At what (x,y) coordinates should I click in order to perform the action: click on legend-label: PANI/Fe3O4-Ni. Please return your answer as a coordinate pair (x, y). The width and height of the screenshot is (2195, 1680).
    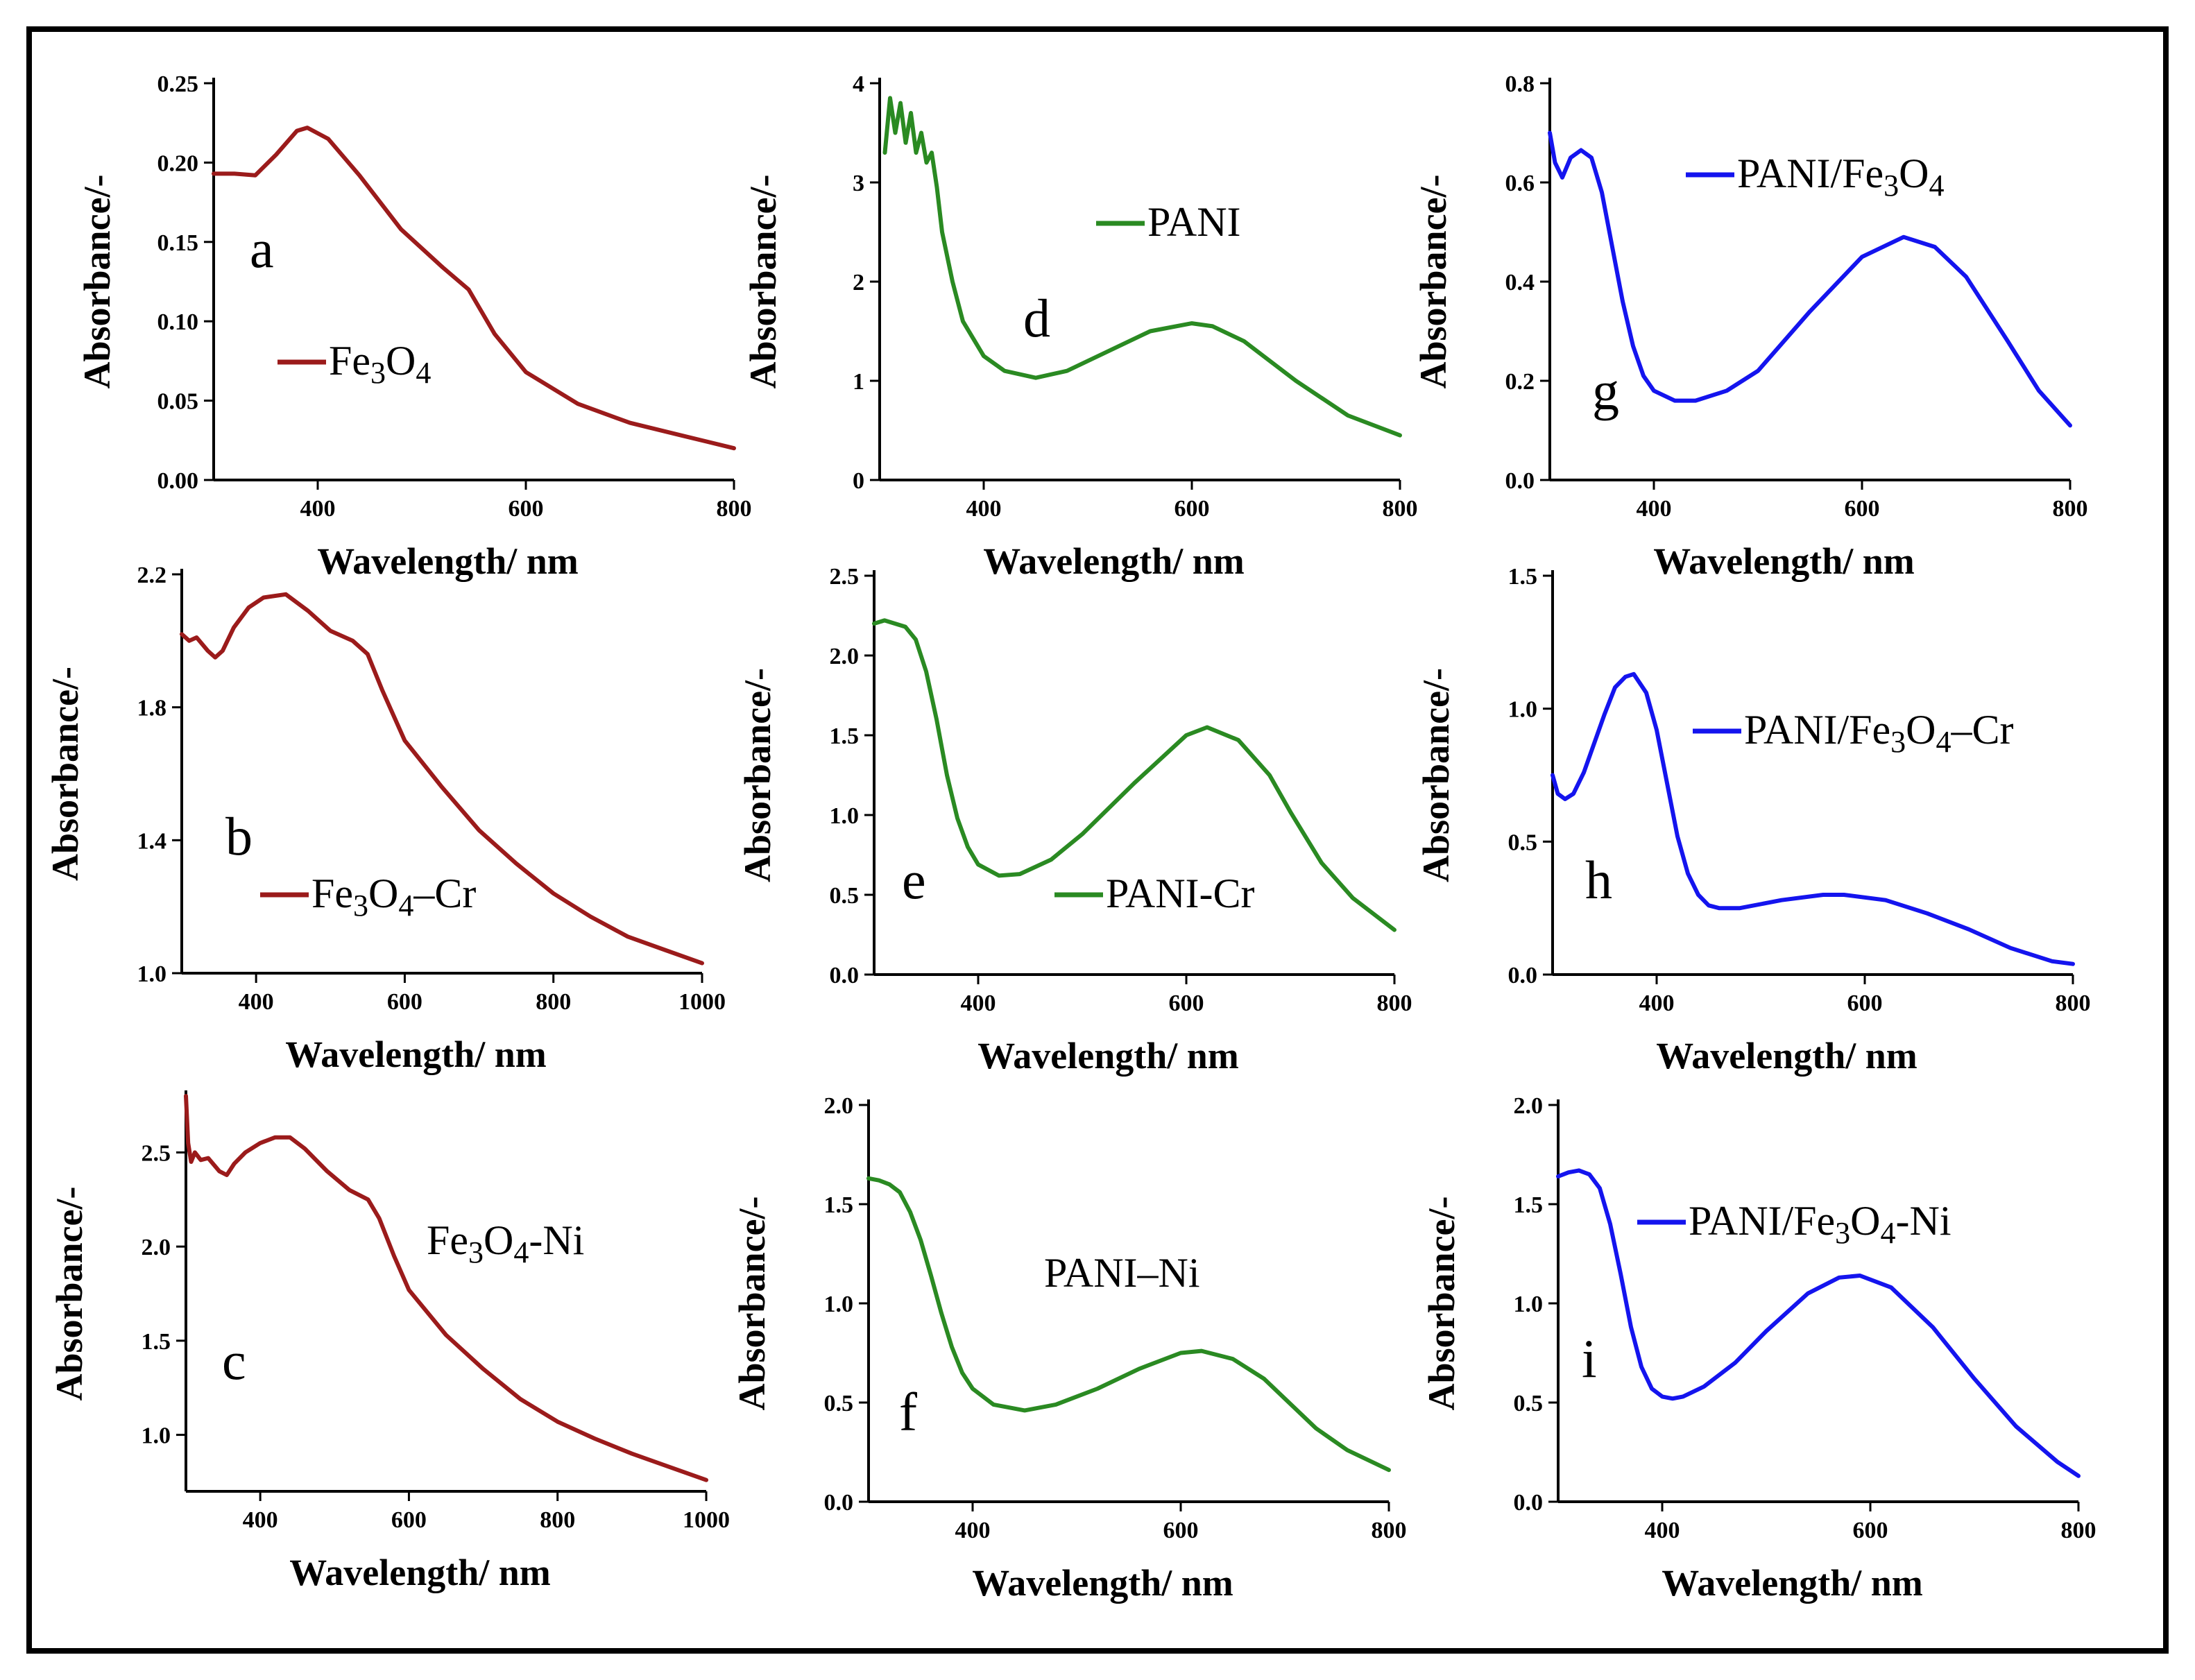
    Looking at the image, I should click on (1820, 1224).